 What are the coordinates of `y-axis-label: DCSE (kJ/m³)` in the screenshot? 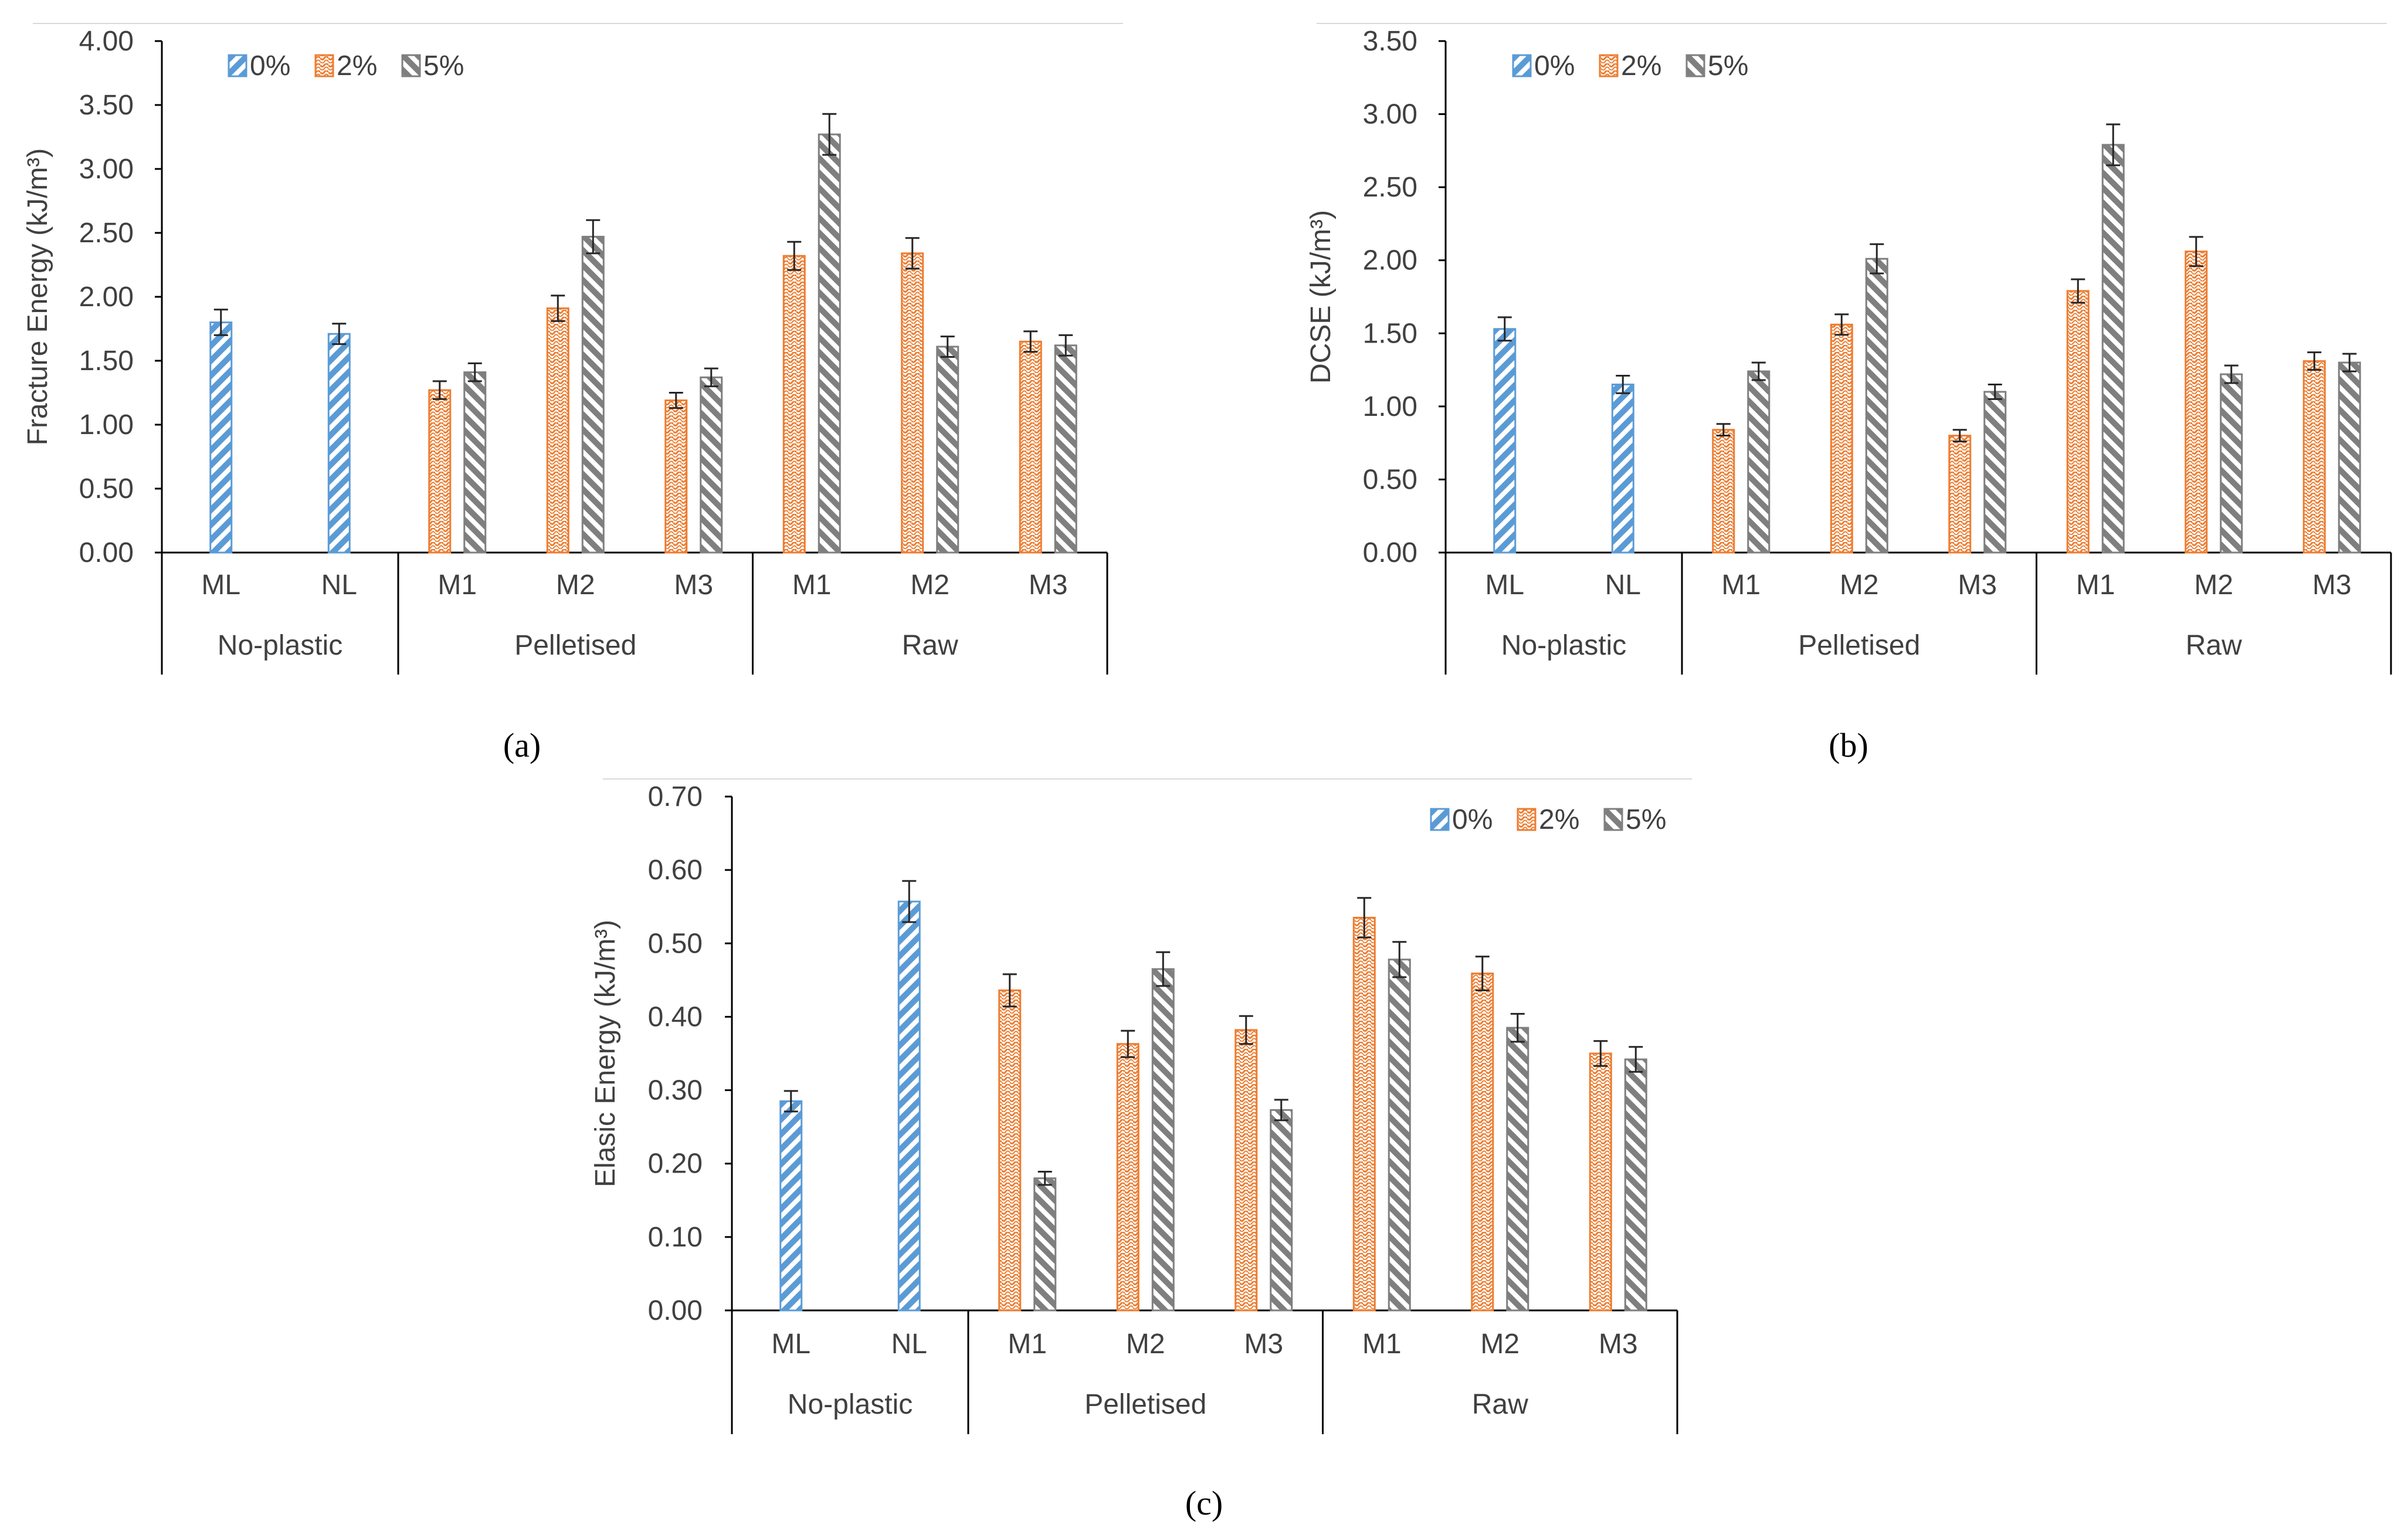 It's located at (1321, 297).